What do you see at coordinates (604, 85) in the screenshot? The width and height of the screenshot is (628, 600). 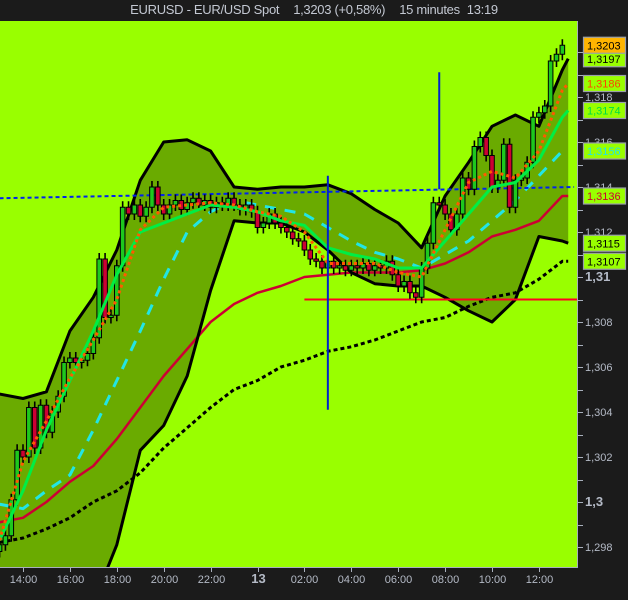 I see `svg-text: 1,3186` at bounding box center [604, 85].